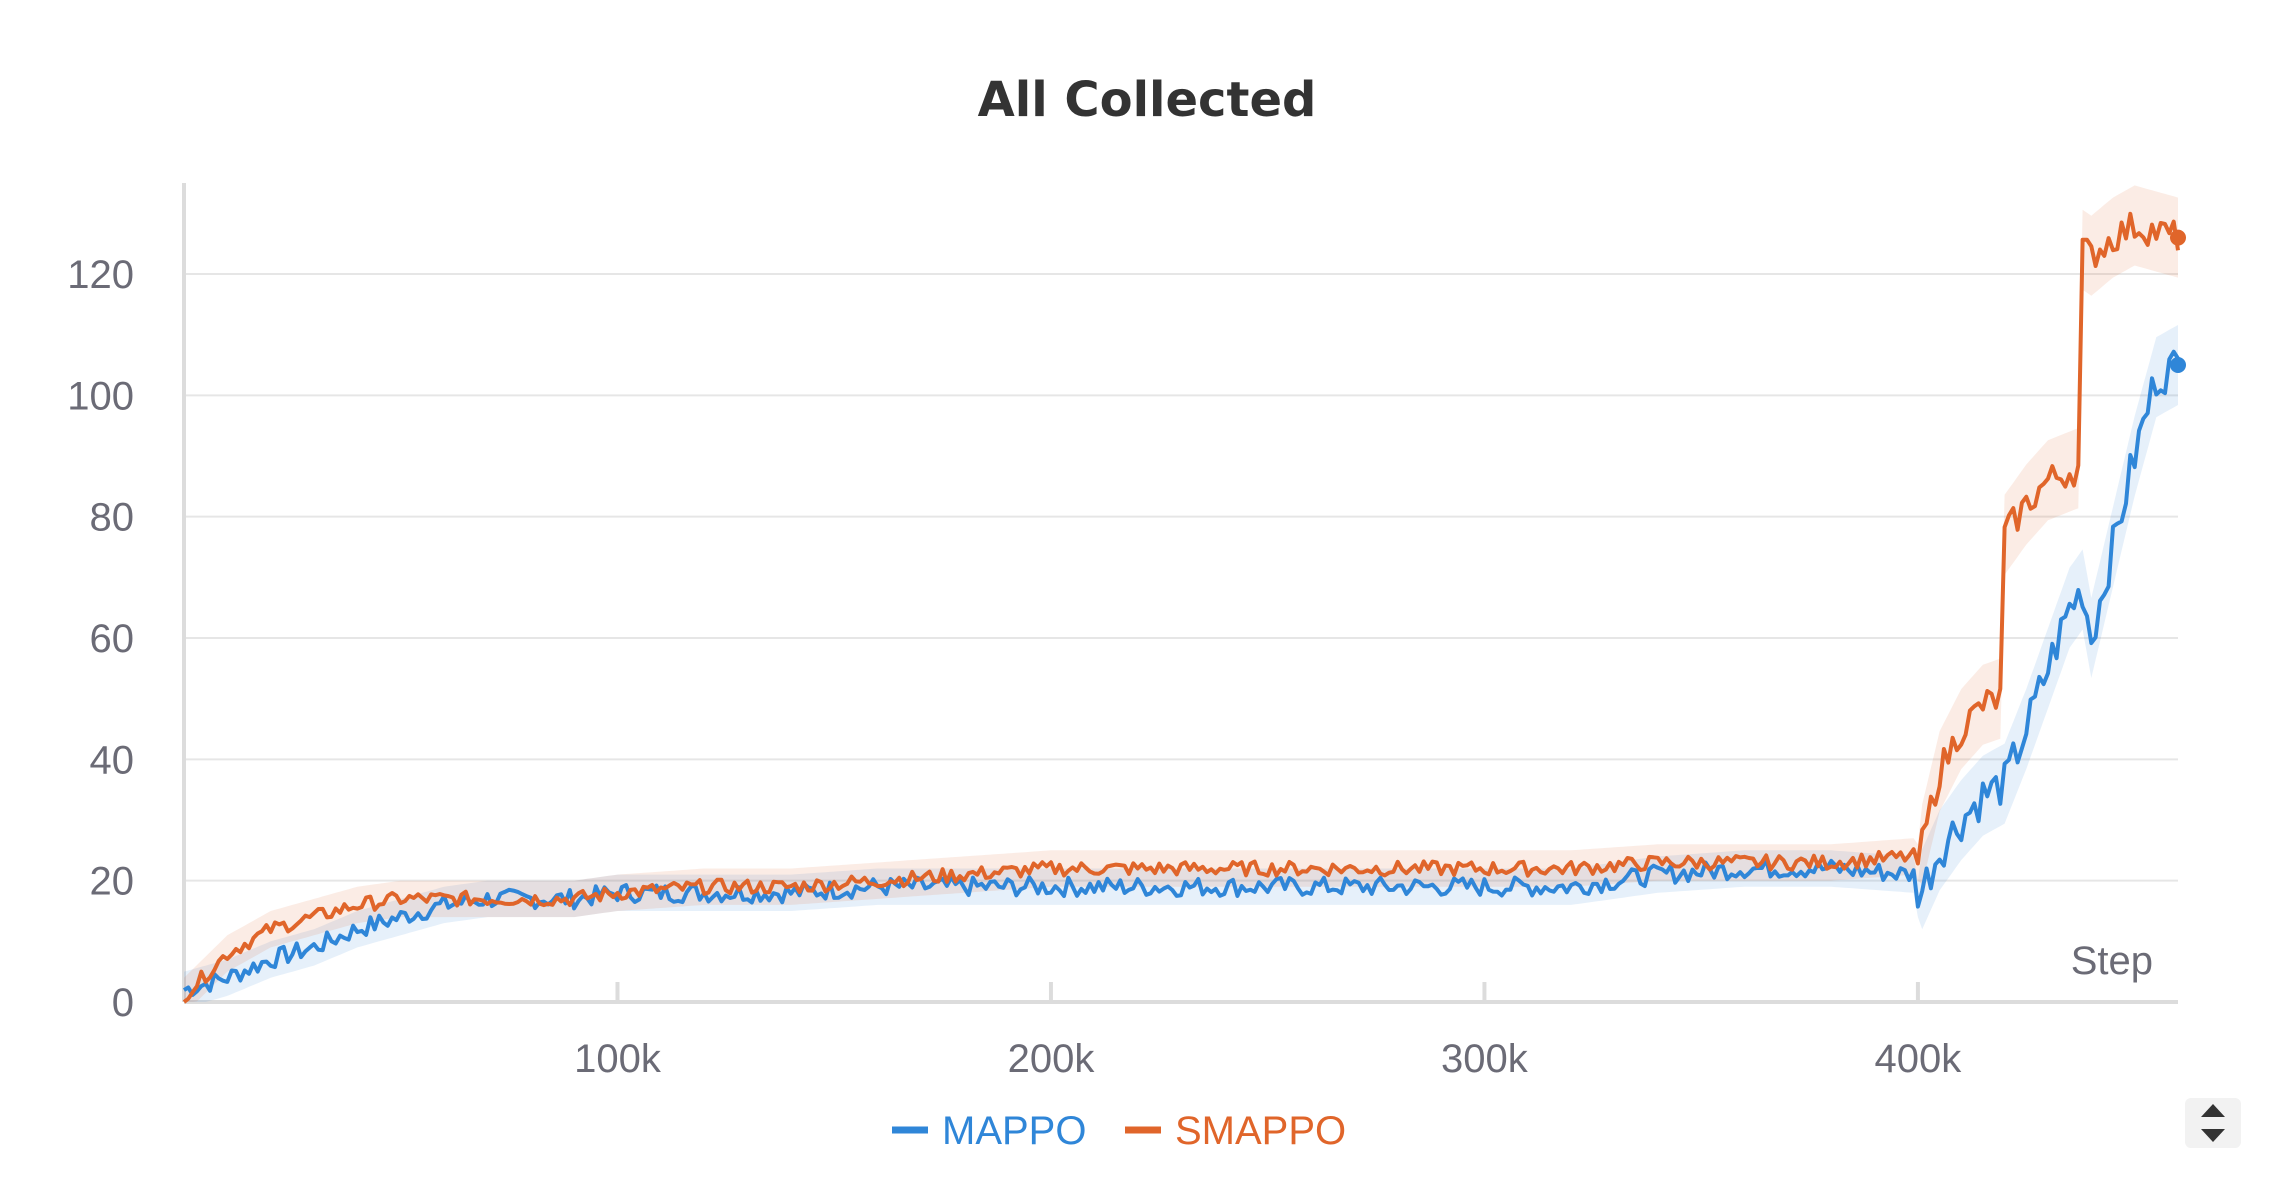 The width and height of the screenshot is (2275, 1200). Describe the element at coordinates (1268, 1031) in the screenshot. I see `x-tick-labels: 100k 200k 300k 400k` at that location.